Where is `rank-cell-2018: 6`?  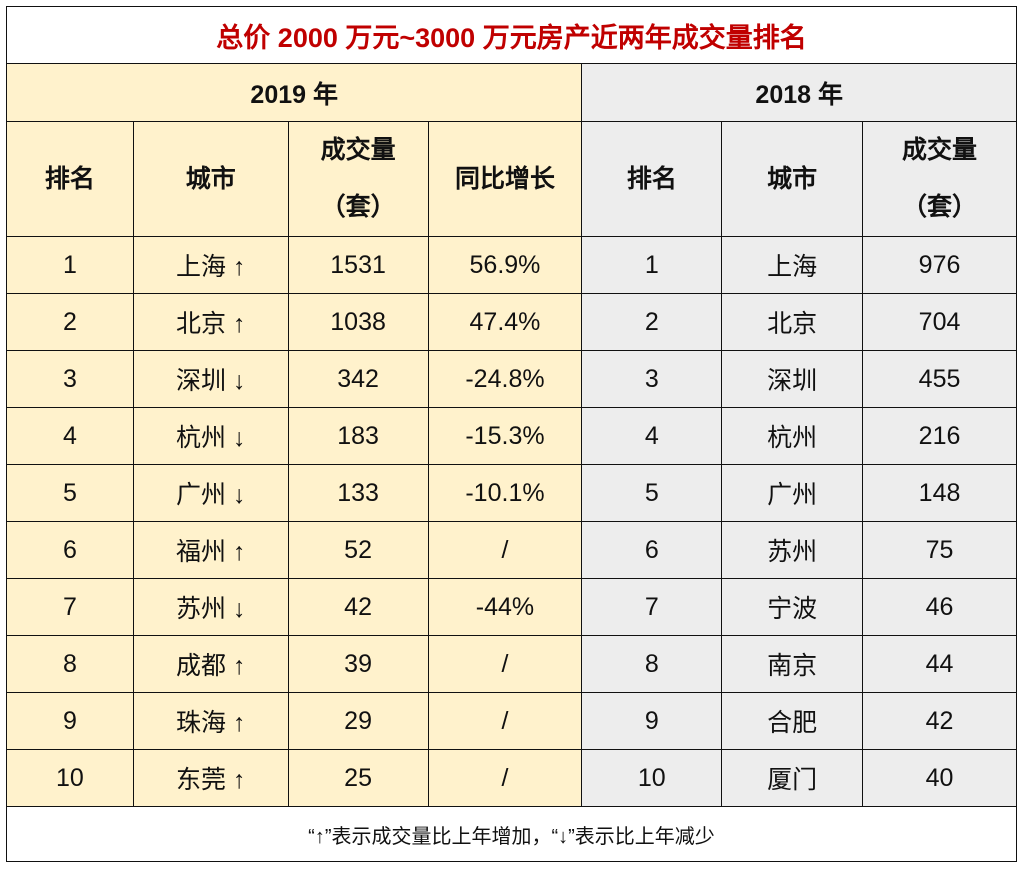 rank-cell-2018: 6 is located at coordinates (652, 550).